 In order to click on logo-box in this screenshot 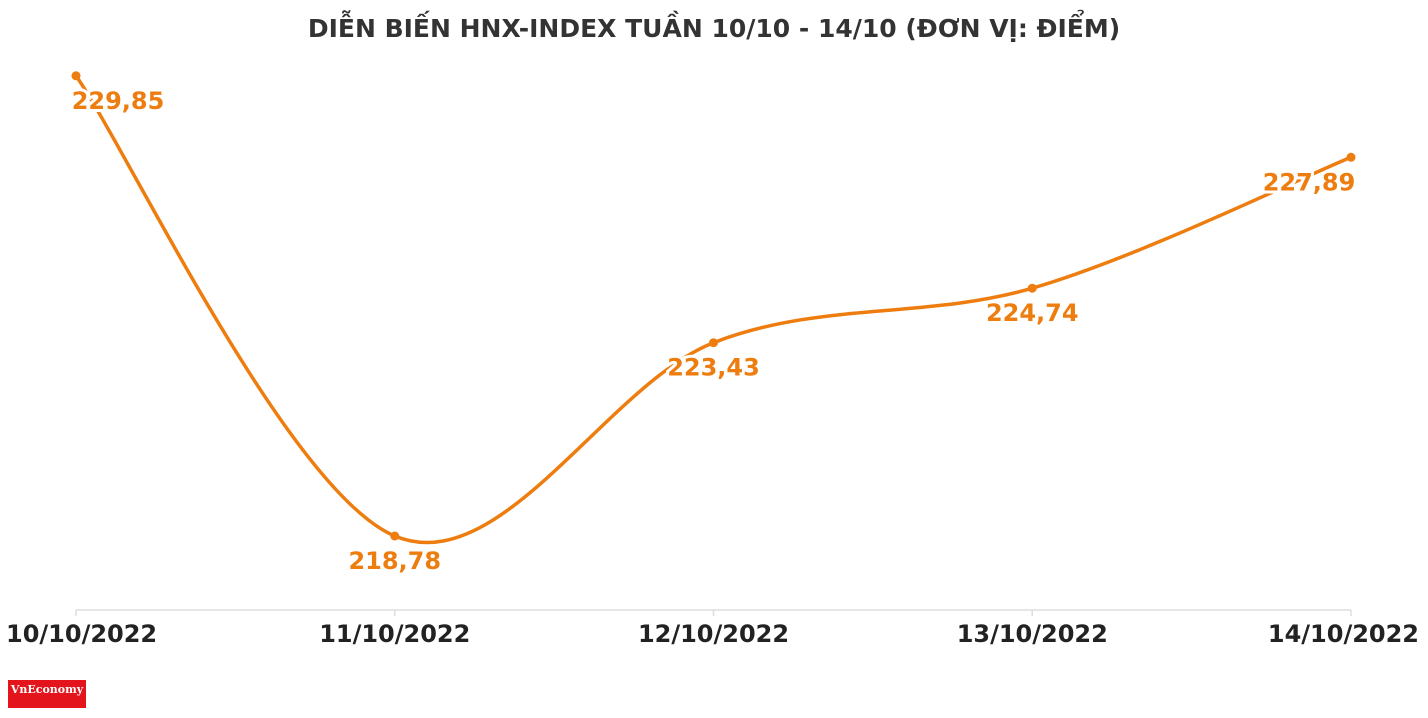, I will do `click(47, 694)`.